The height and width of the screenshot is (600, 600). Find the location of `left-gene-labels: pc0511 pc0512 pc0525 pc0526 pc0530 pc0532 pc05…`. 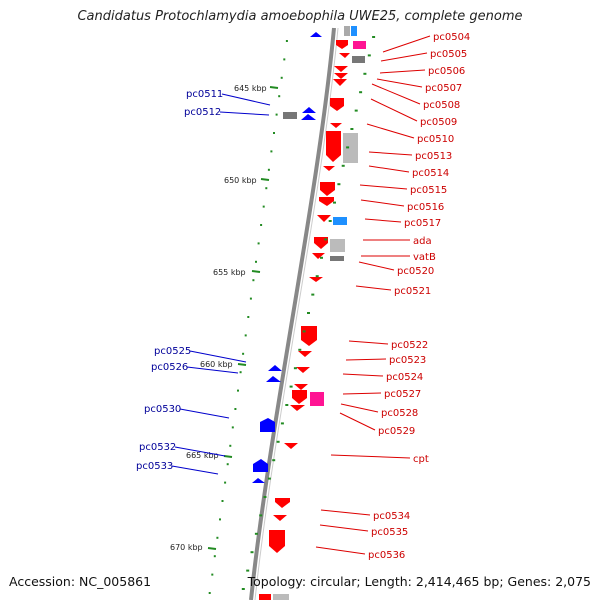

left-gene-labels: pc0511 pc0512 pc0525 pc0526 pc0530 pc0532 pc05… is located at coordinates (179, 280).